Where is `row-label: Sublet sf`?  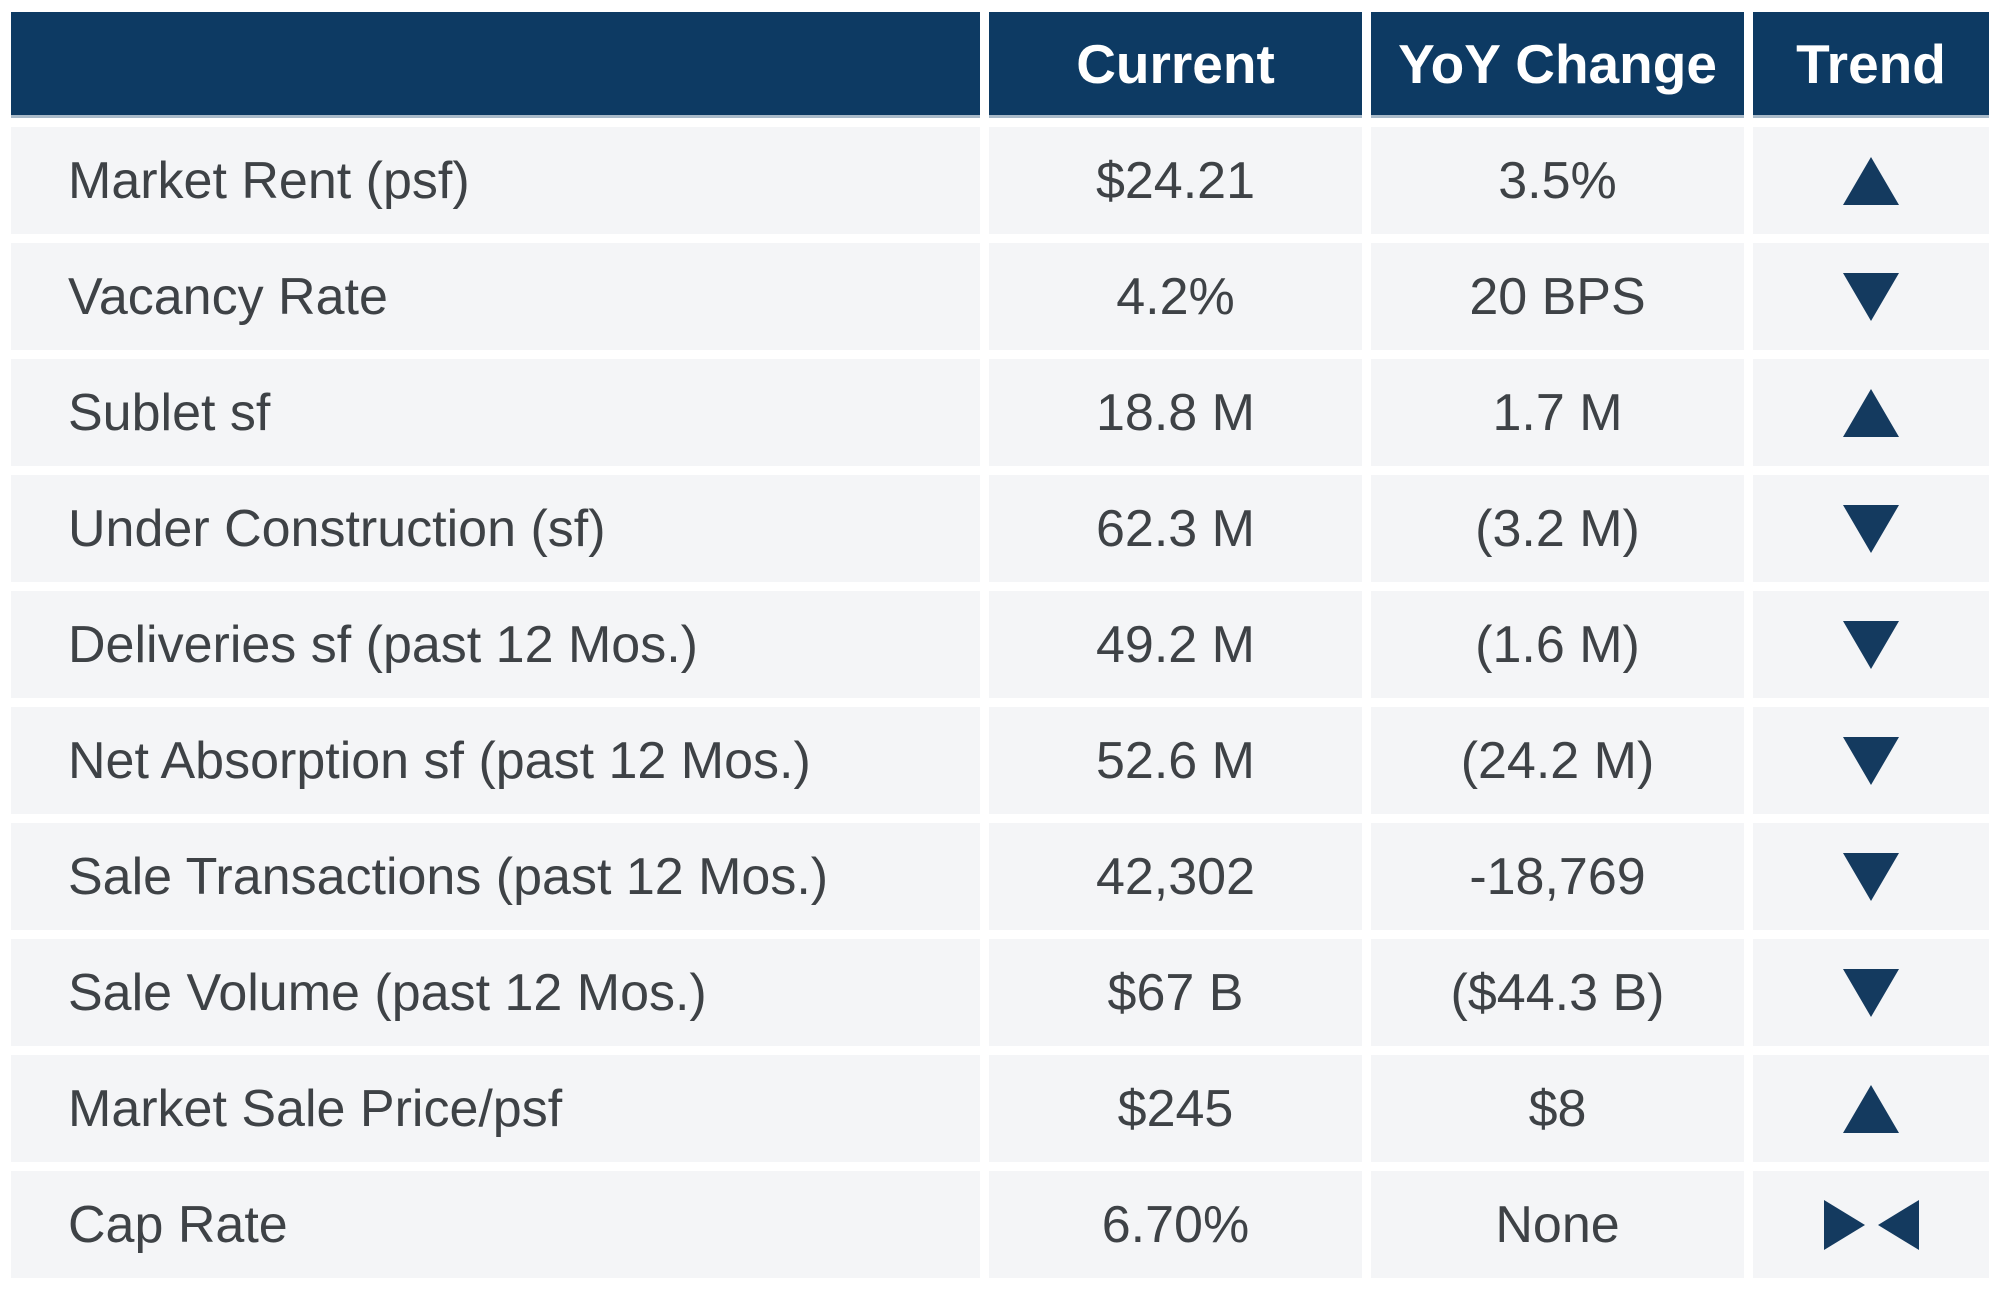
row-label: Sublet sf is located at coordinates (495, 412).